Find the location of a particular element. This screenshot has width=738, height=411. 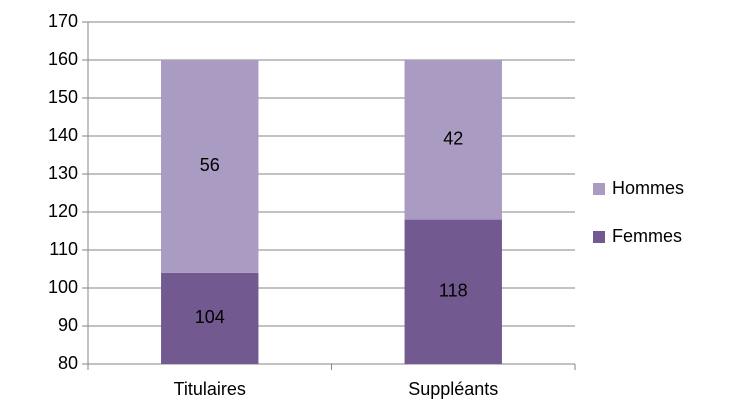

data-label: 118 is located at coordinates (453, 291).